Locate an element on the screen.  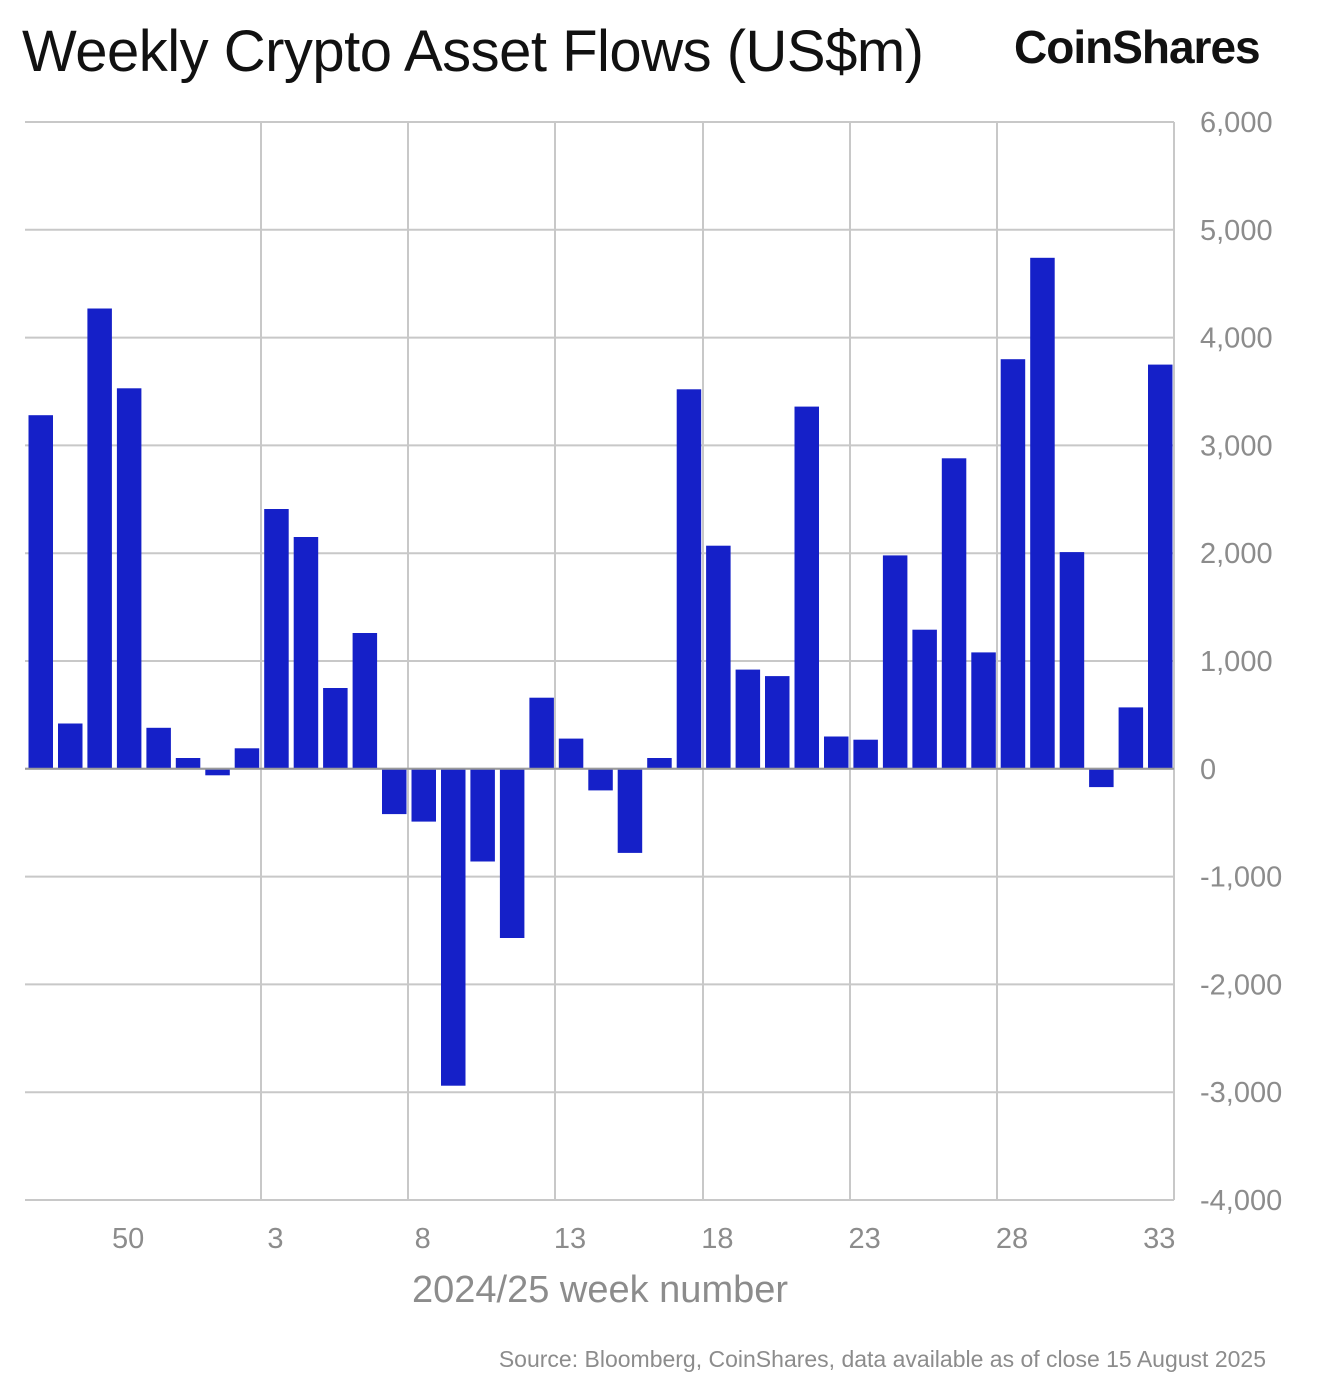
y-tick-label: 3,000 is located at coordinates (1236, 446).